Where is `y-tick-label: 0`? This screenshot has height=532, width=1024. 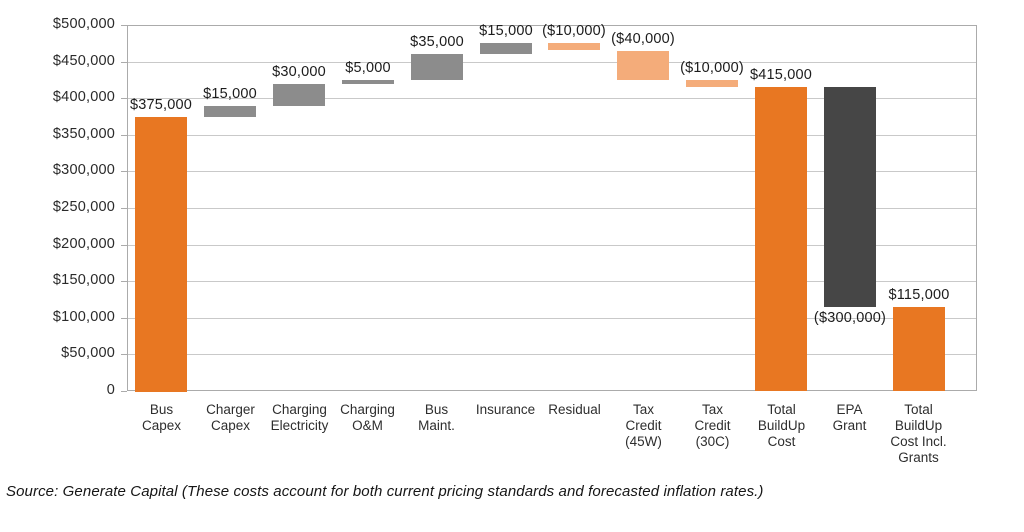
y-tick-label: 0 is located at coordinates (110, 390).